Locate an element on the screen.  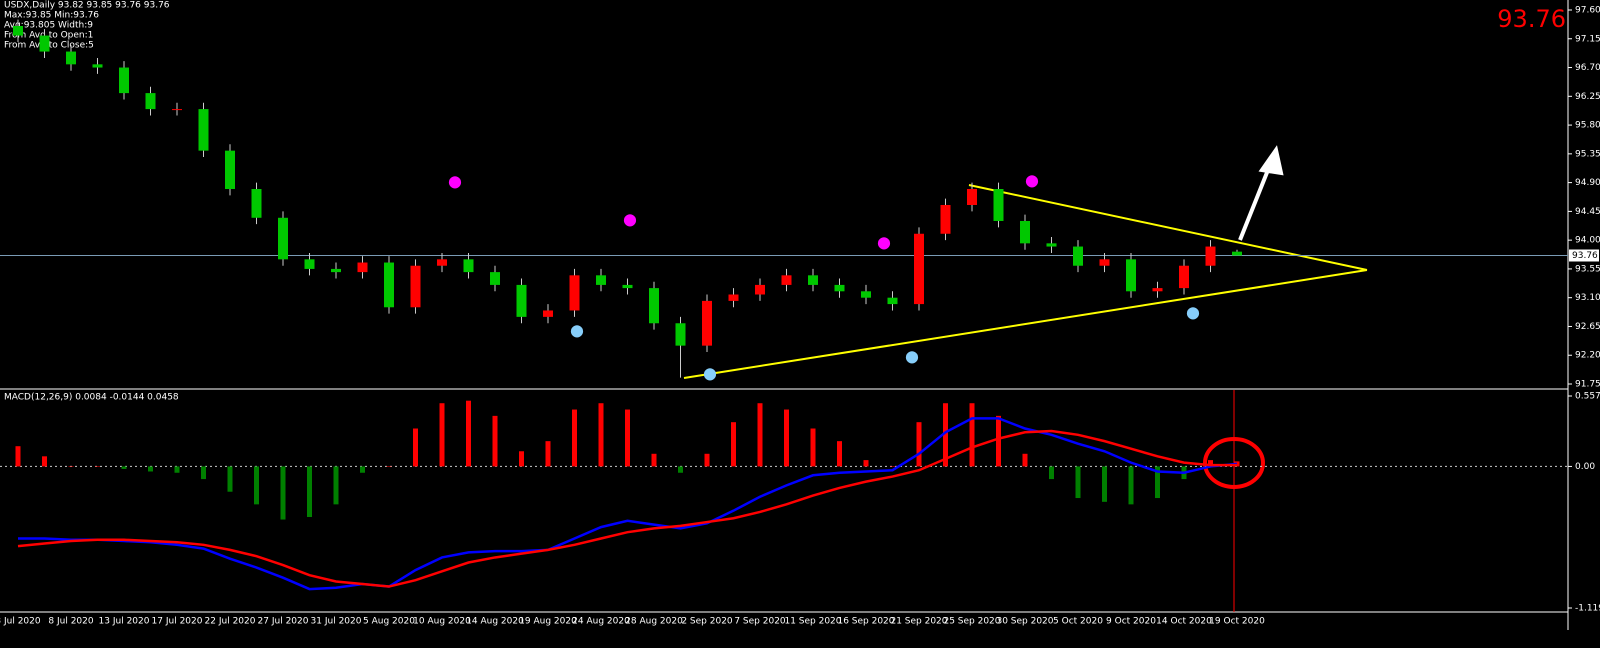
y-tick-label: 96.25 is located at coordinates (1587, 97).